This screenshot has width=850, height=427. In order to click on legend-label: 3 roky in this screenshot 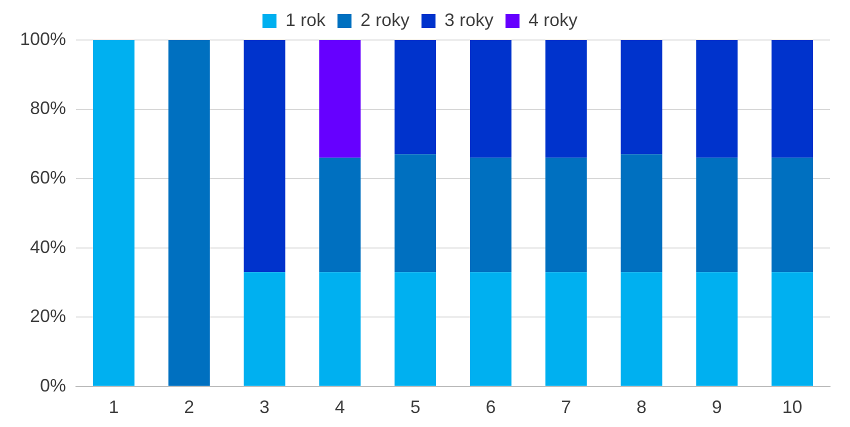, I will do `click(469, 20)`.